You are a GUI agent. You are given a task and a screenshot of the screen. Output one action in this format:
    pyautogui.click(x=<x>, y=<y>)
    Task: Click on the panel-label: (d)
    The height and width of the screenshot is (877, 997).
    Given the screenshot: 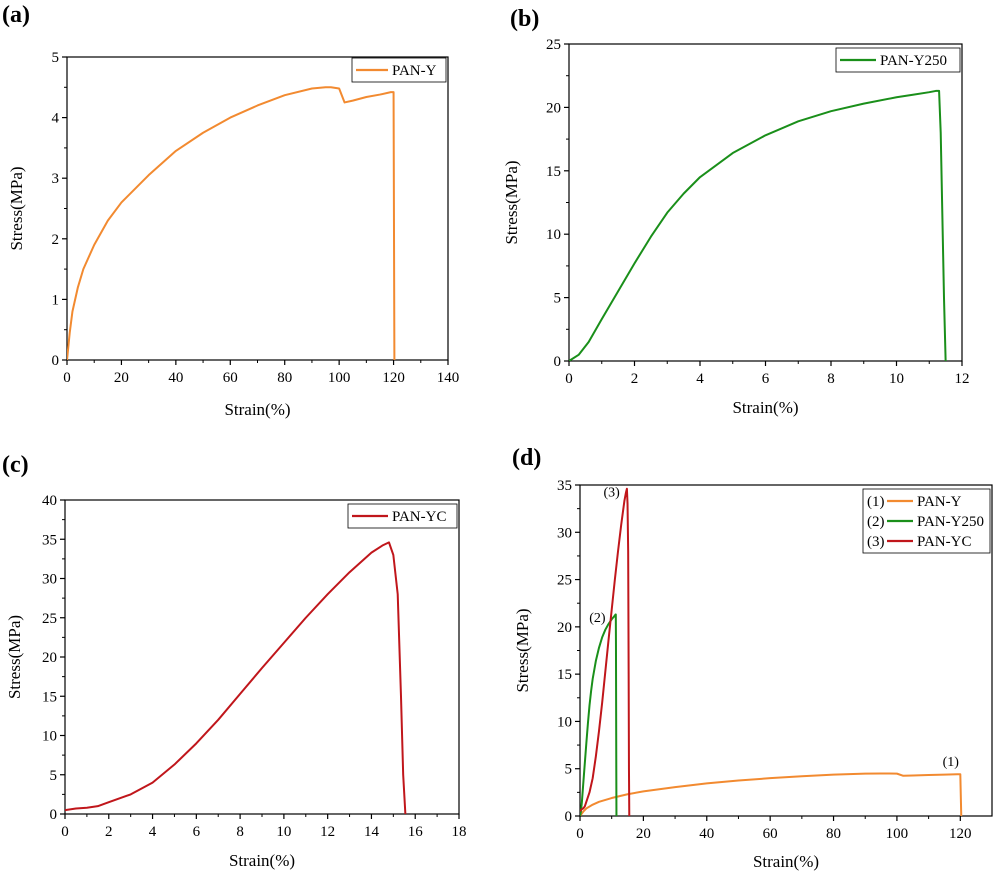 What is the action you would take?
    pyautogui.click(x=526, y=458)
    